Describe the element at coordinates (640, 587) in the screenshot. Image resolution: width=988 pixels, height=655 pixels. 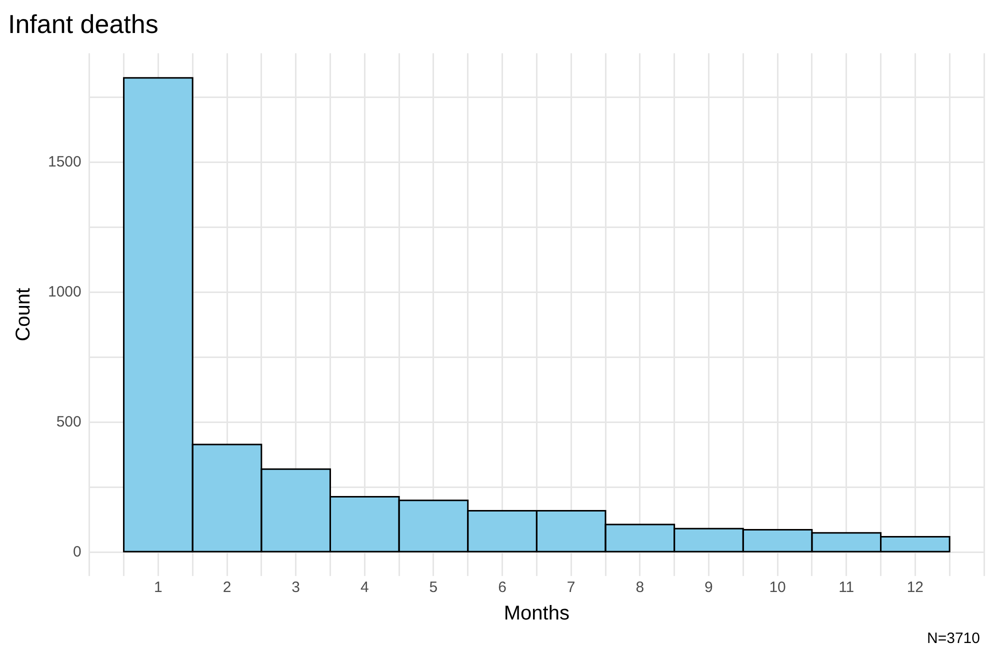
I see `x-tick-label: 8` at that location.